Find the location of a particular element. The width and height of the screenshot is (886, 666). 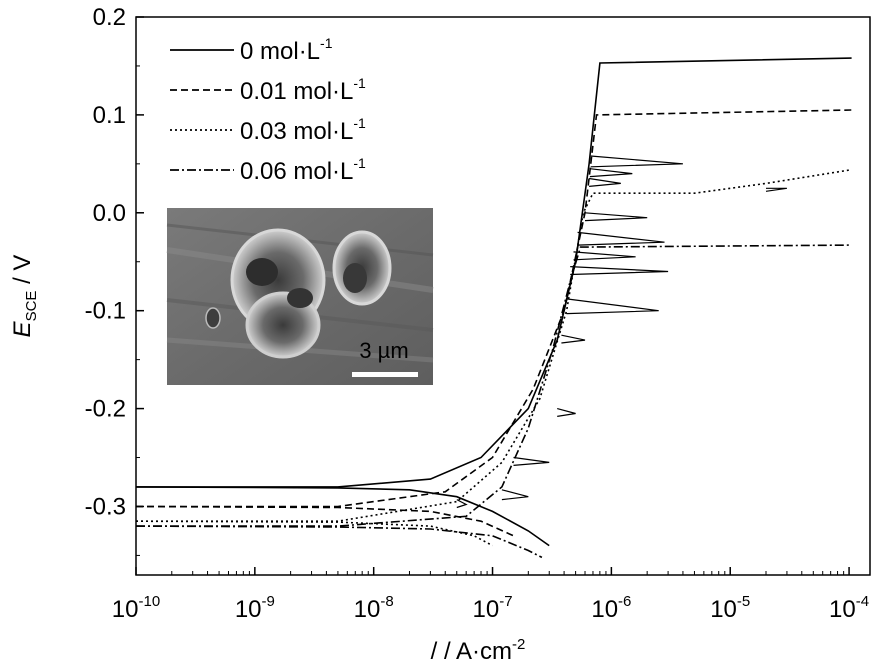

x-tick-exponent: -5 is located at coordinates (743, 601).